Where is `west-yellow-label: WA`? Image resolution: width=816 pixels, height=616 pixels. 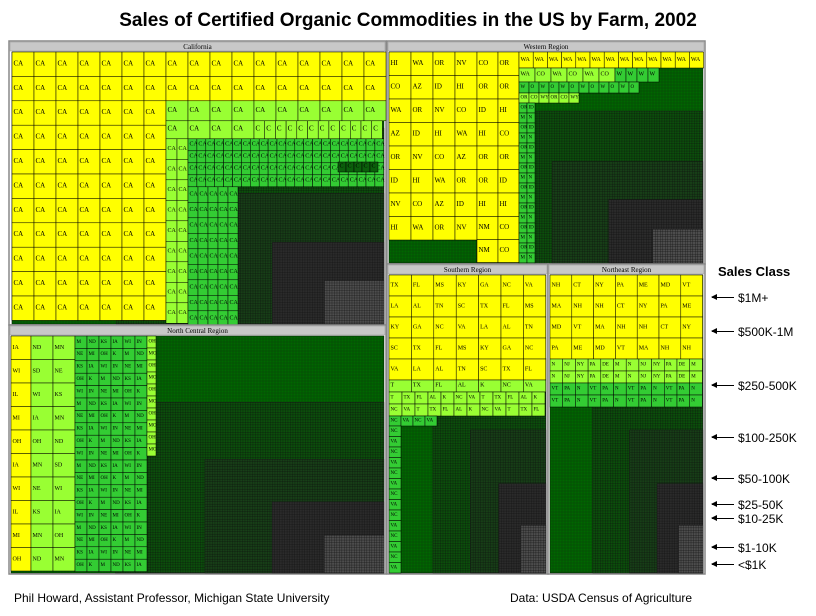
west-yellow-label: WA is located at coordinates (418, 227).